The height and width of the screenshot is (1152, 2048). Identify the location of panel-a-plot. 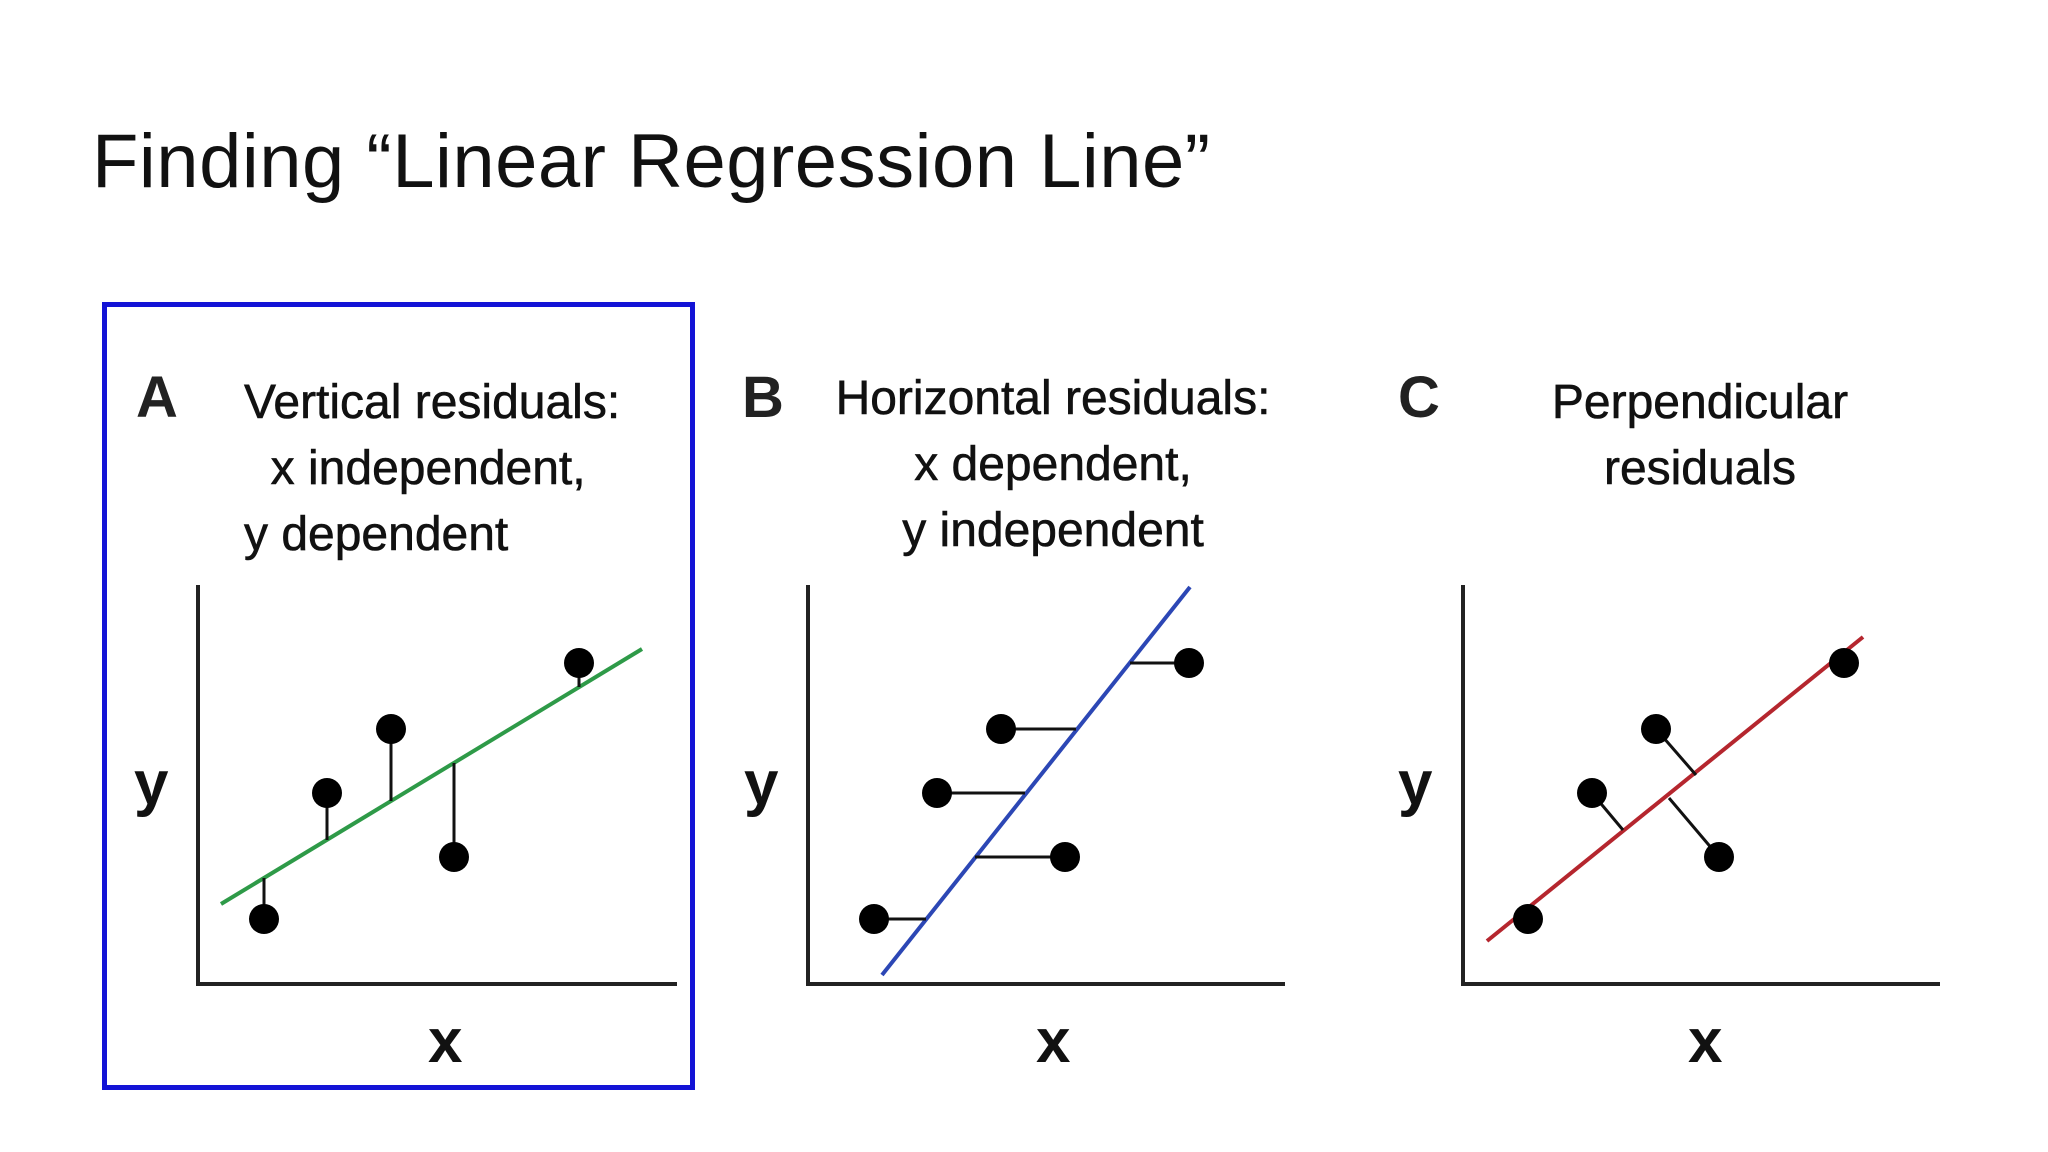
(436, 785).